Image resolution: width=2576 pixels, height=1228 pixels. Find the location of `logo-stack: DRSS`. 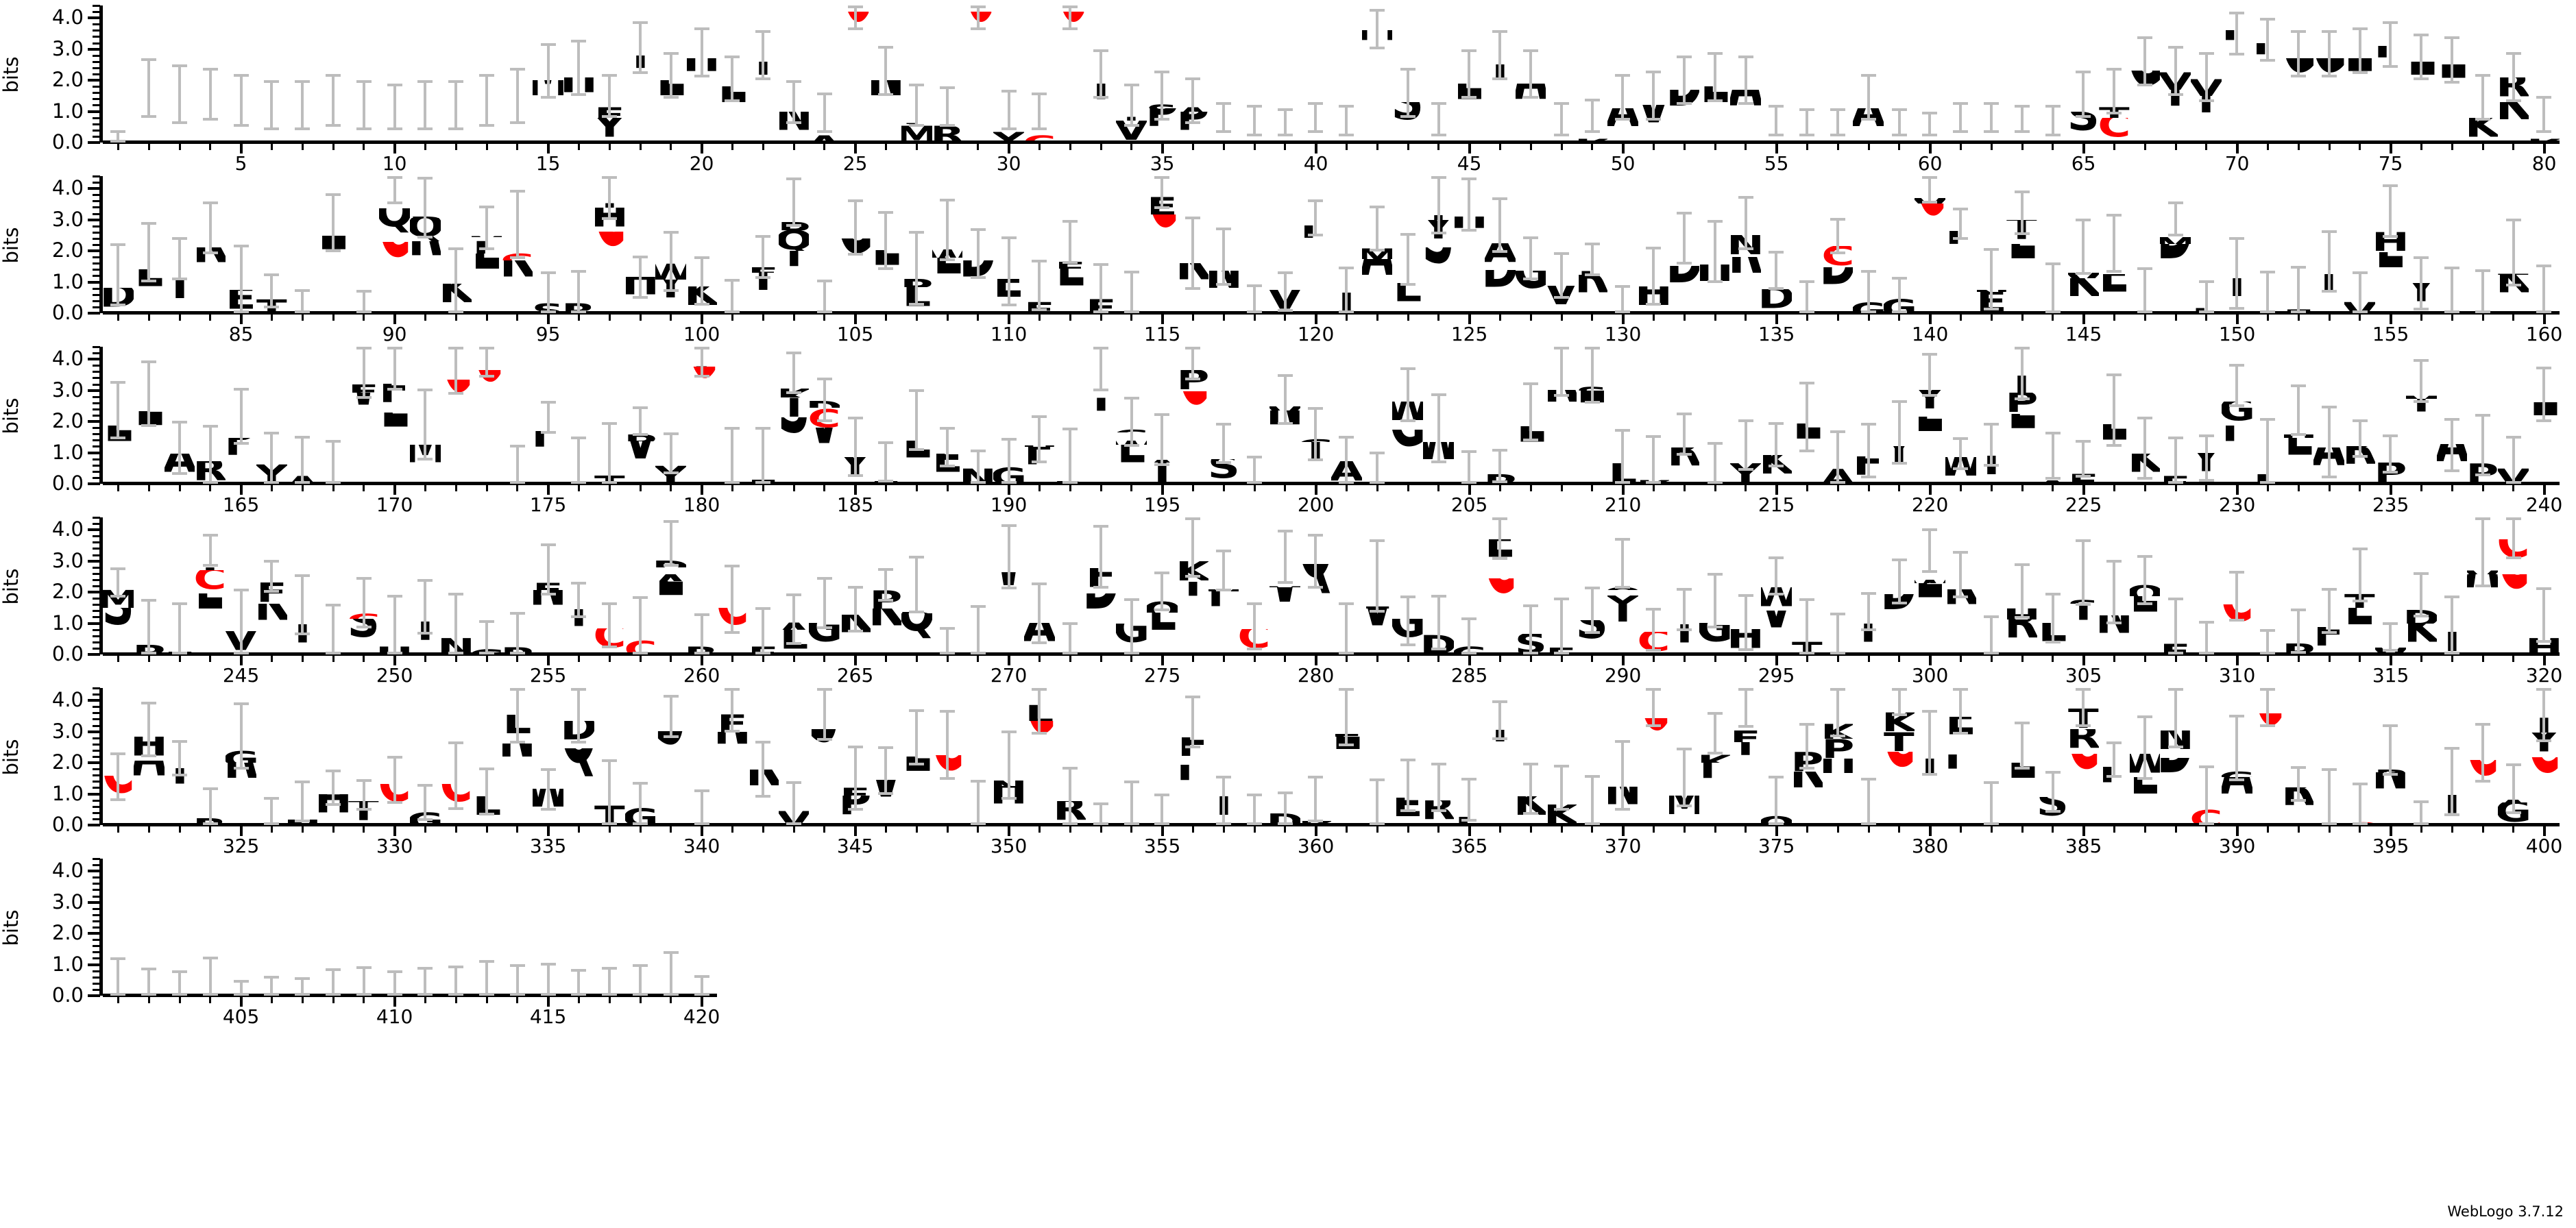

logo-stack: DRSS is located at coordinates (670, 756).